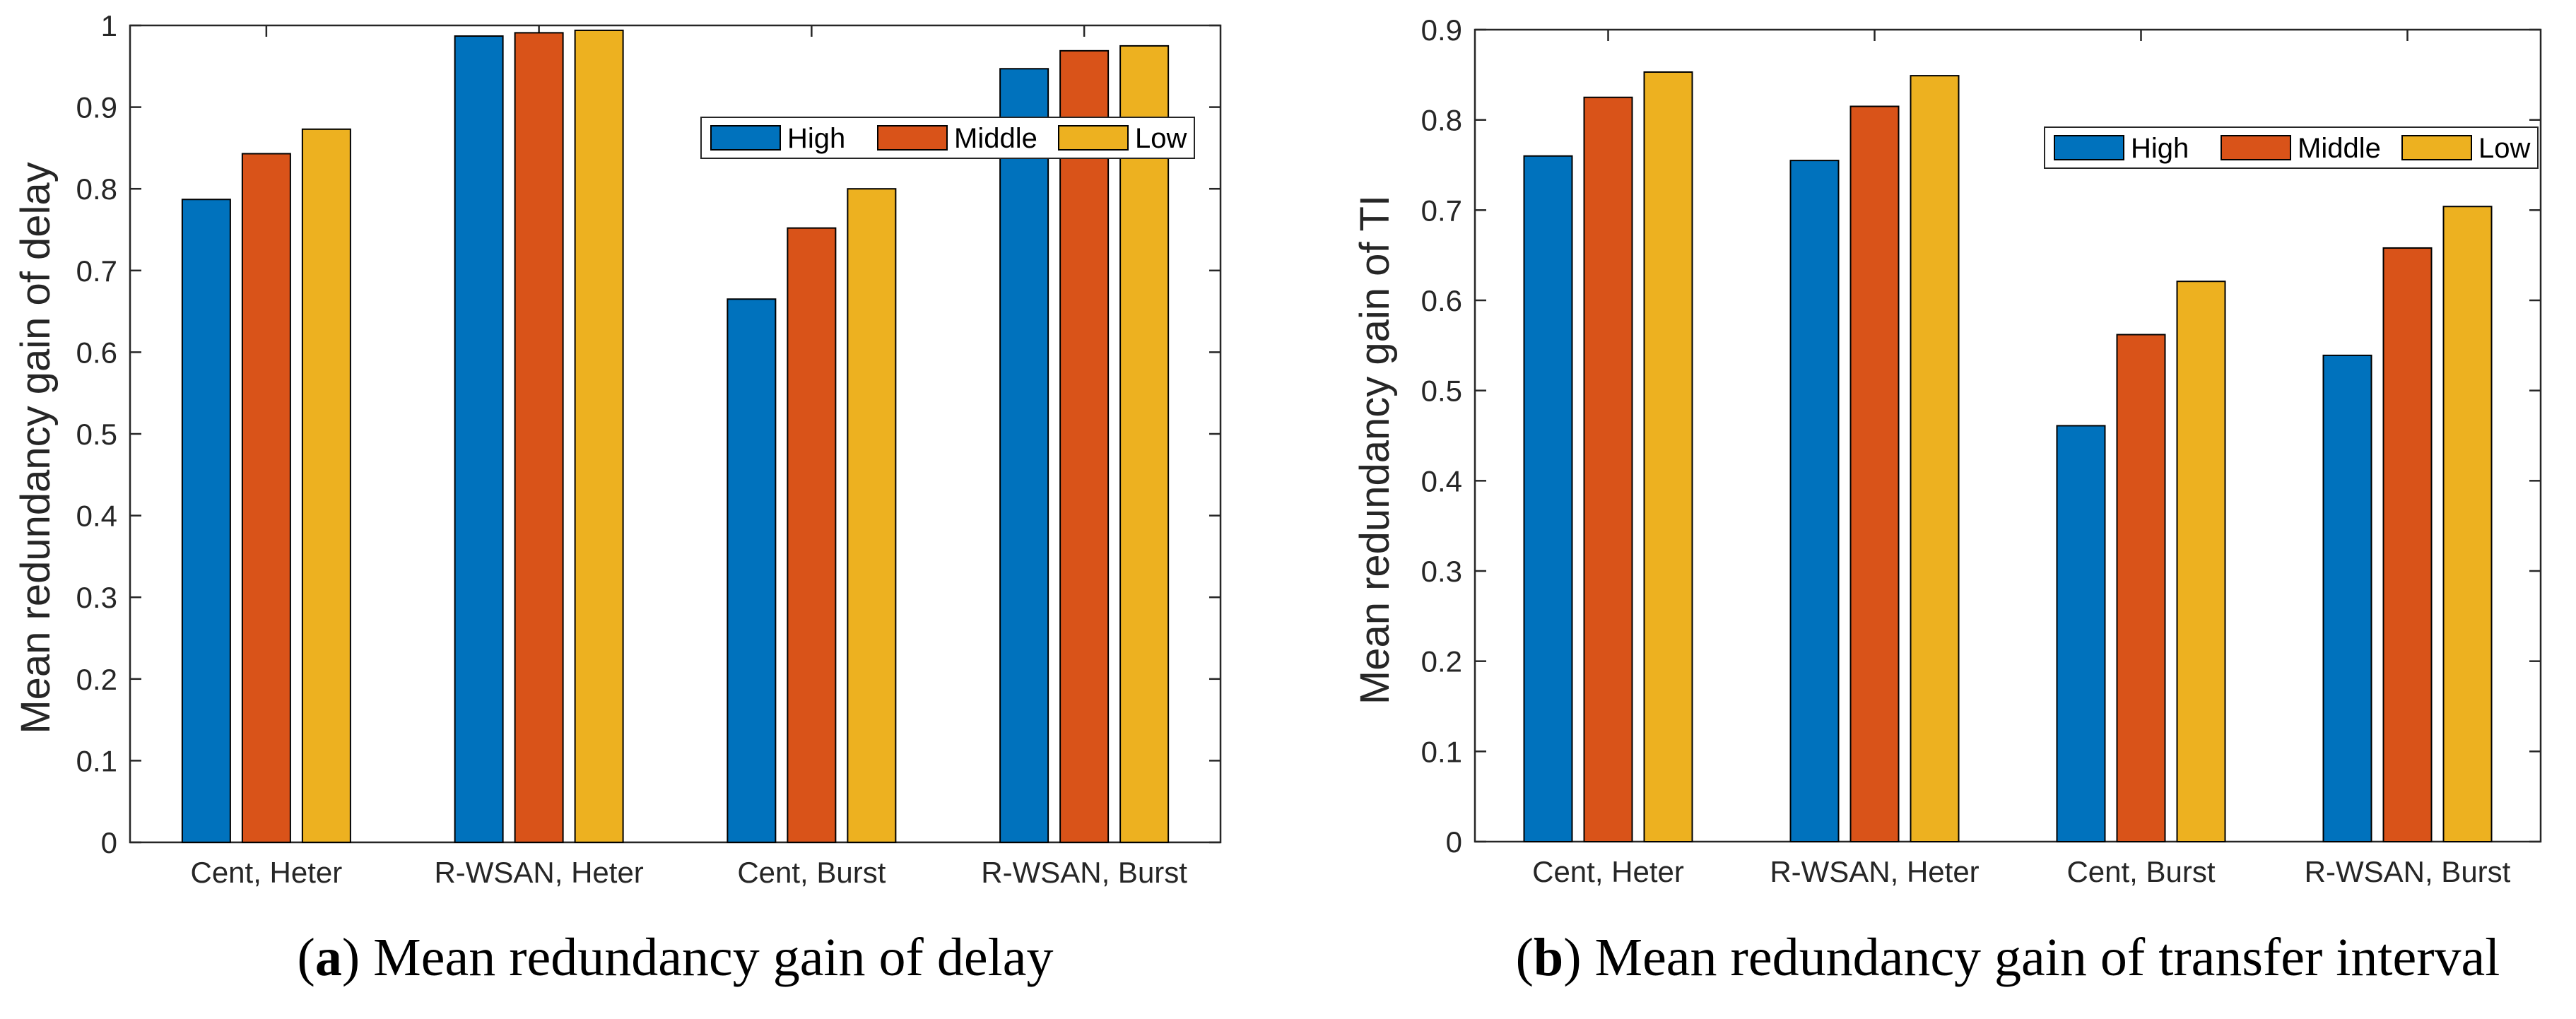 This screenshot has width=2576, height=1019. What do you see at coordinates (713, 957) in the screenshot?
I see `caption-text: Mean redundancy gain of delay` at bounding box center [713, 957].